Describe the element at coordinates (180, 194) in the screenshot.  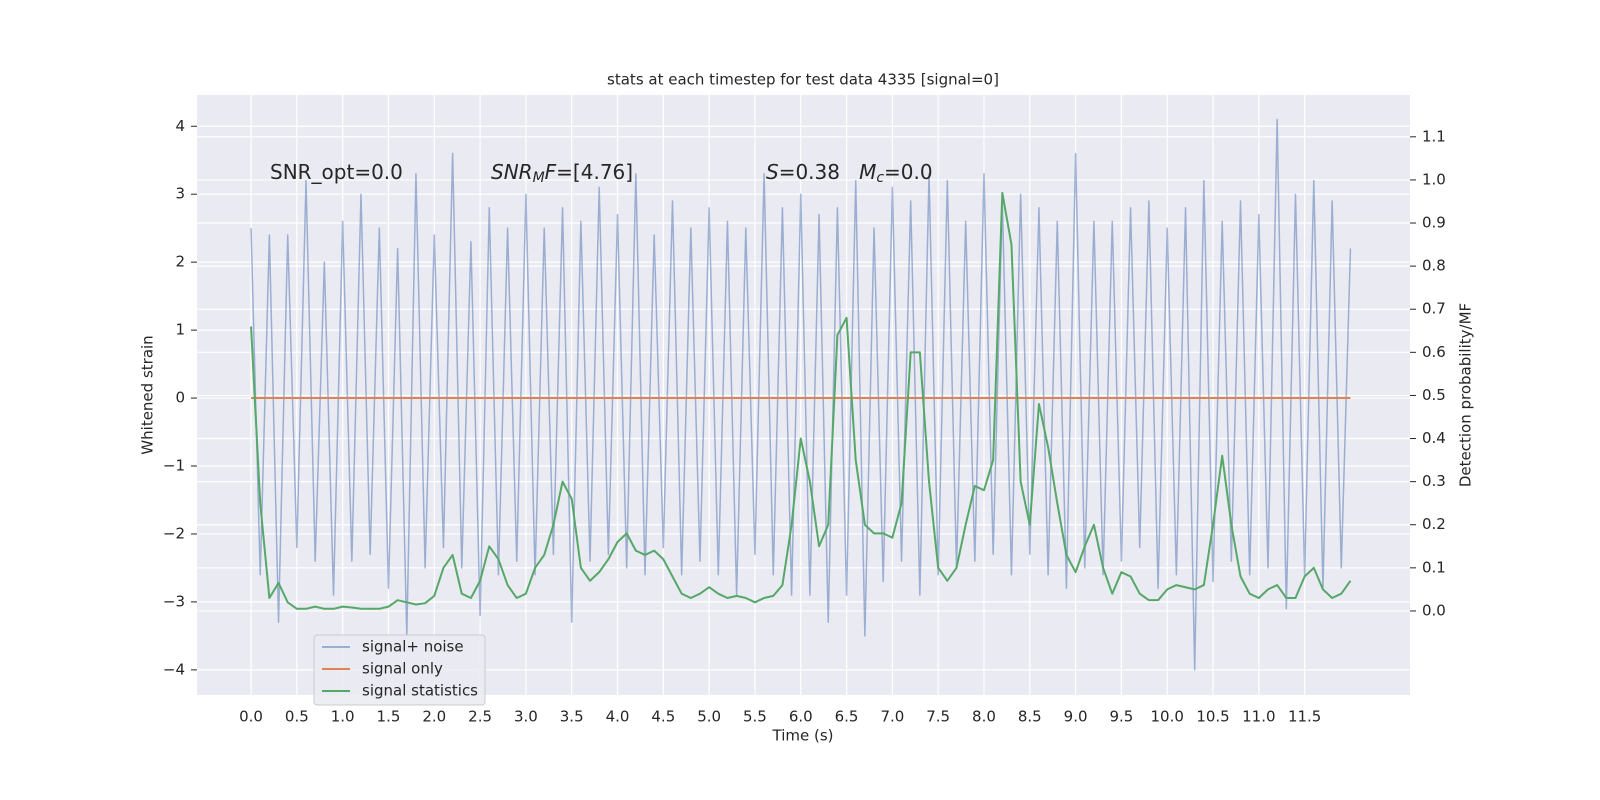
I see `y-tick-label: 3` at that location.